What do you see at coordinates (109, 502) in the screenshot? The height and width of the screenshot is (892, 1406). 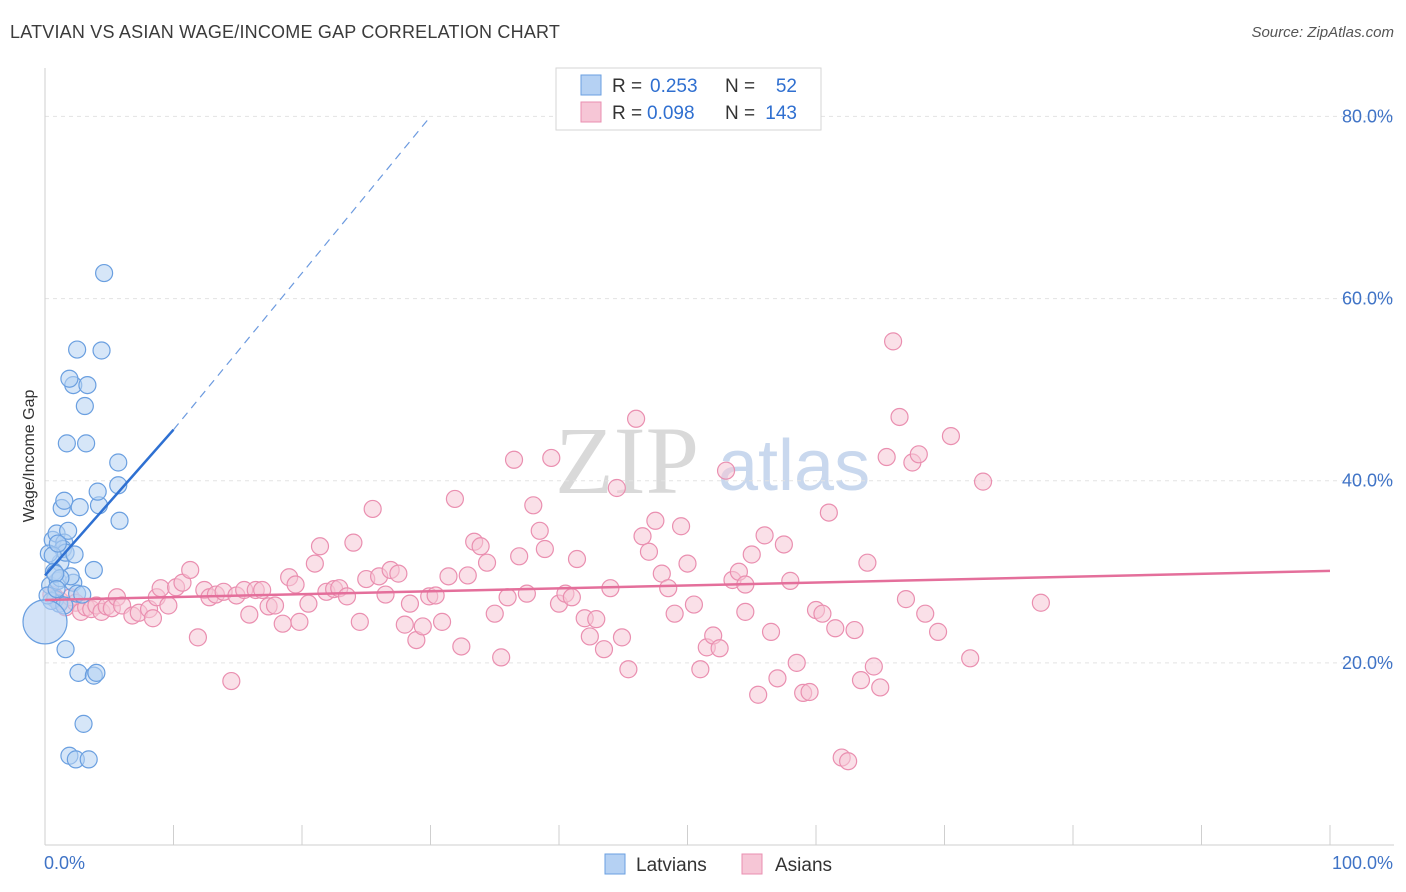 I see `latvian-trendline` at bounding box center [109, 502].